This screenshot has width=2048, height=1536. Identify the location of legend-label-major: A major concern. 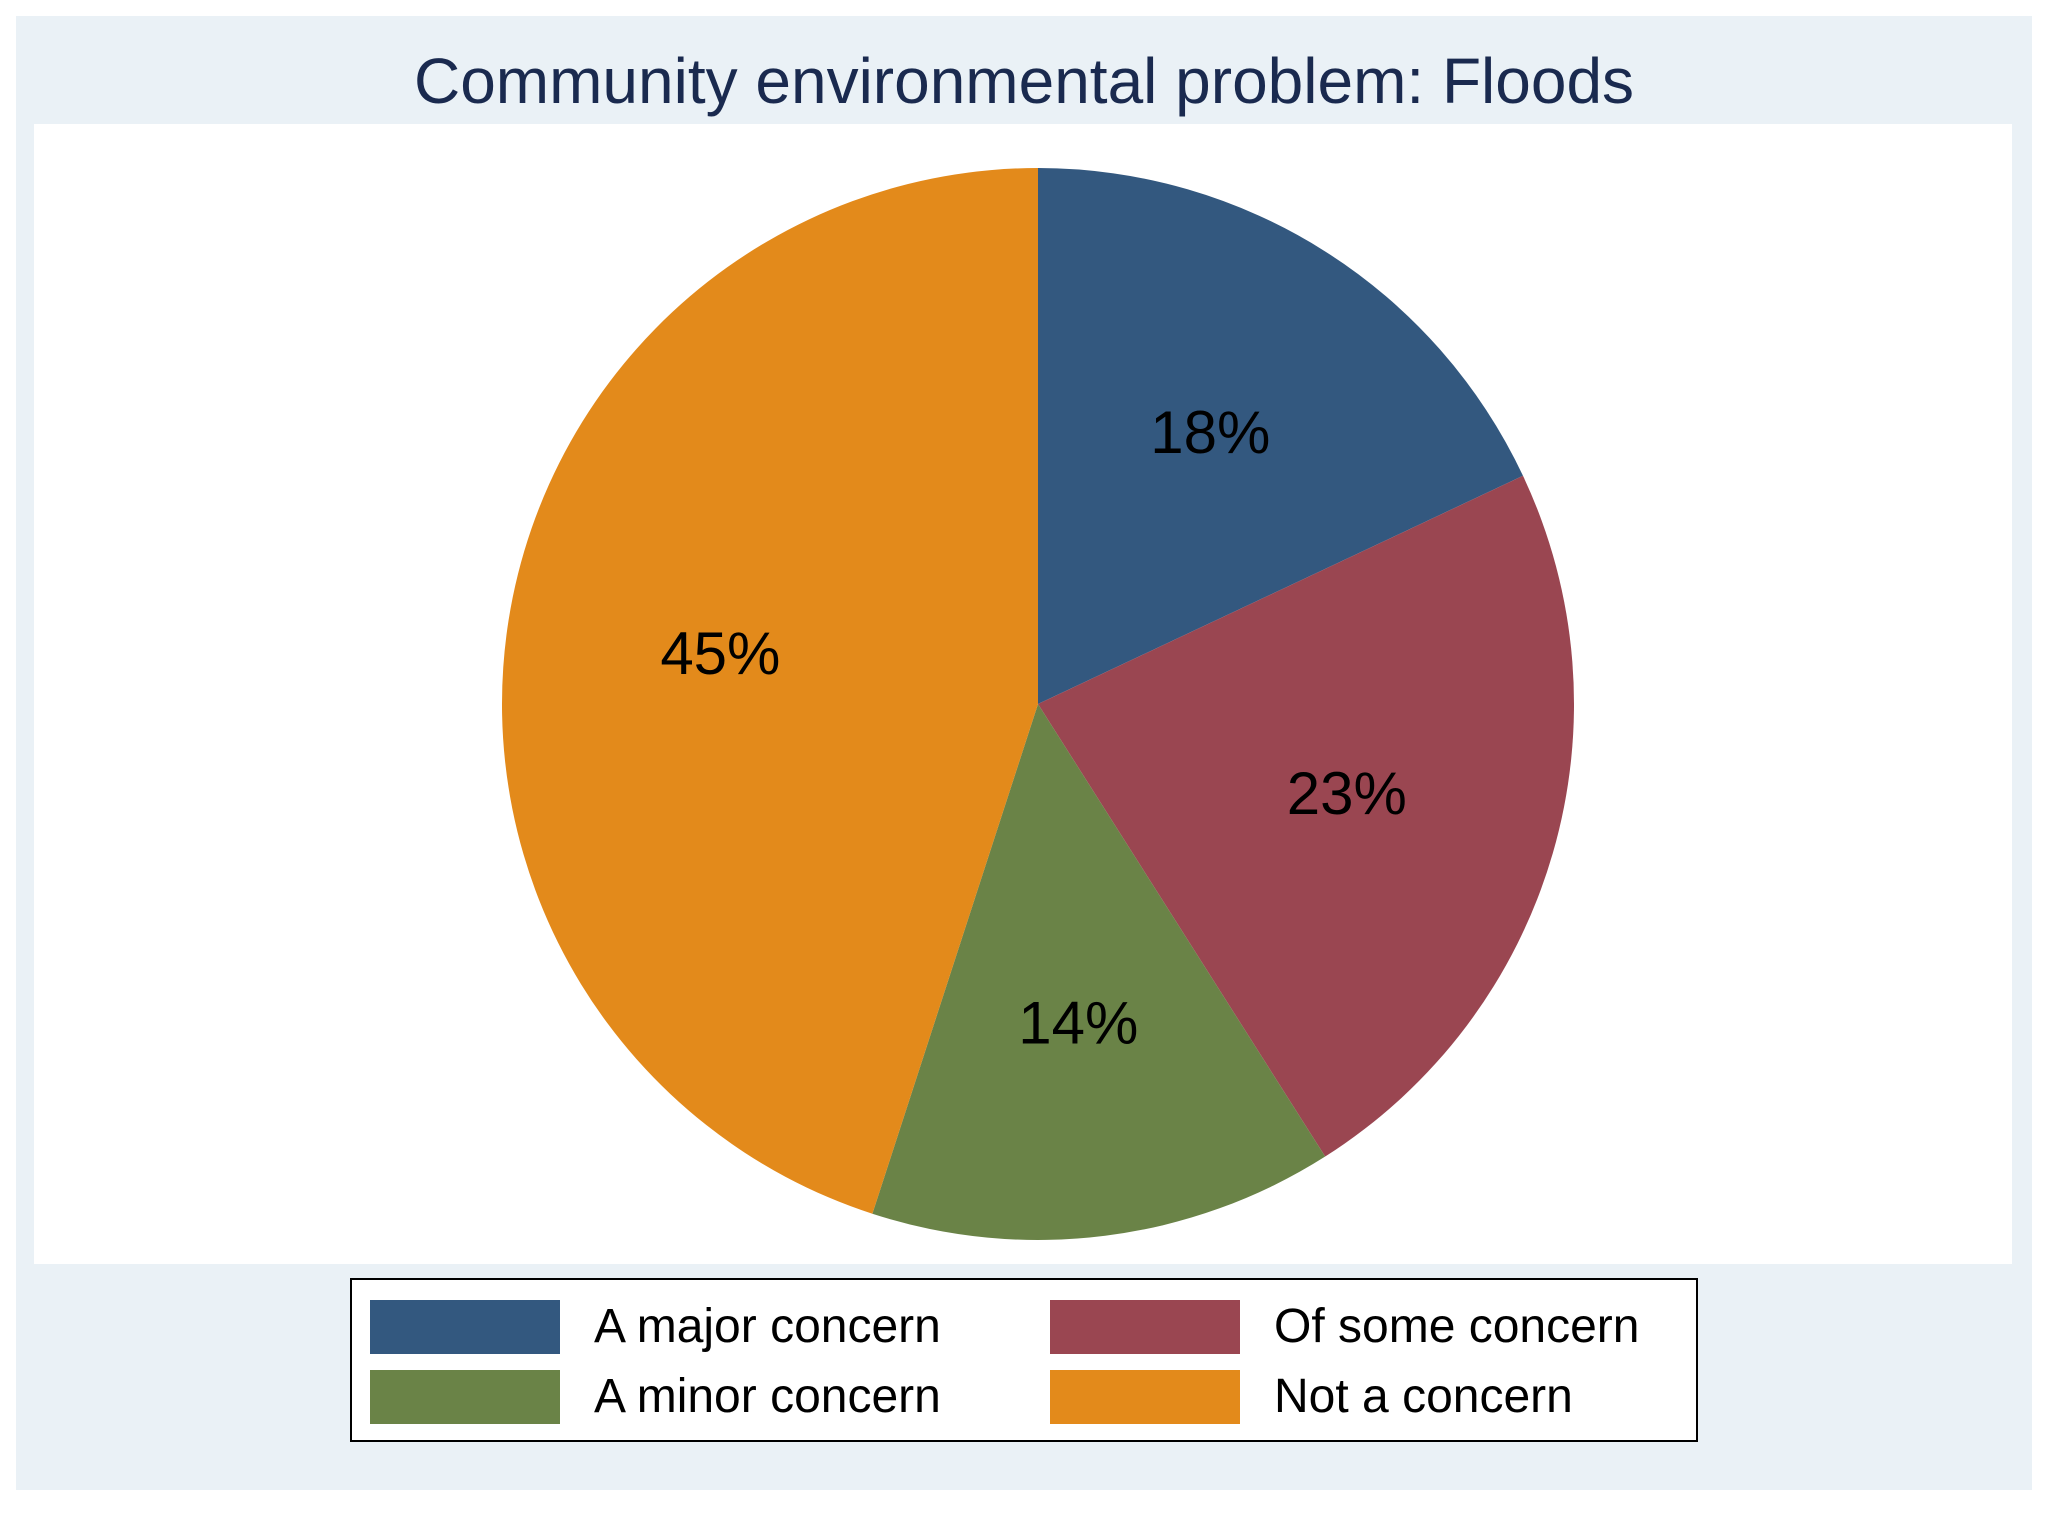
(767, 1326).